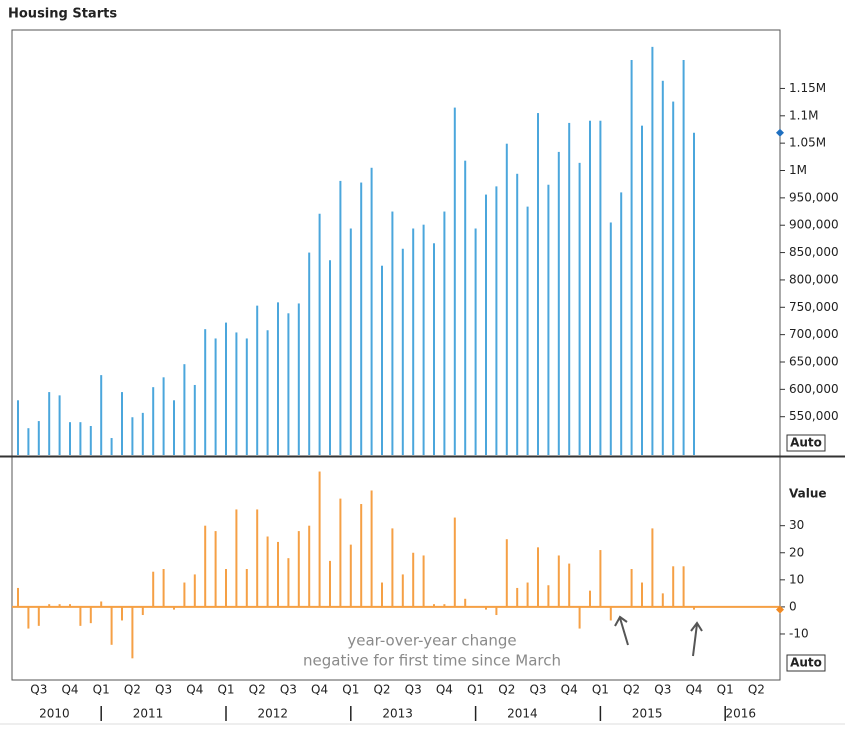 The height and width of the screenshot is (730, 845). I want to click on y-tick-label: 600,000, so click(814, 389).